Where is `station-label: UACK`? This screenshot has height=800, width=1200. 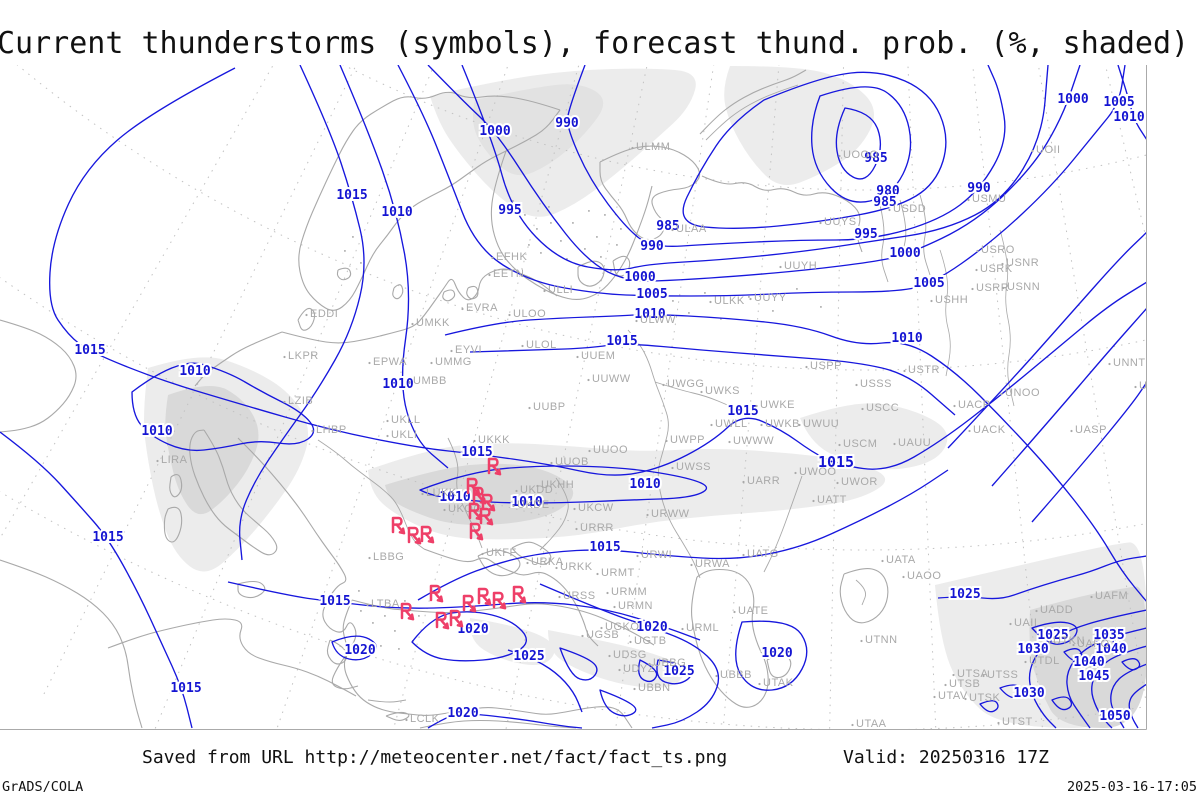 station-label: UACK is located at coordinates (989, 430).